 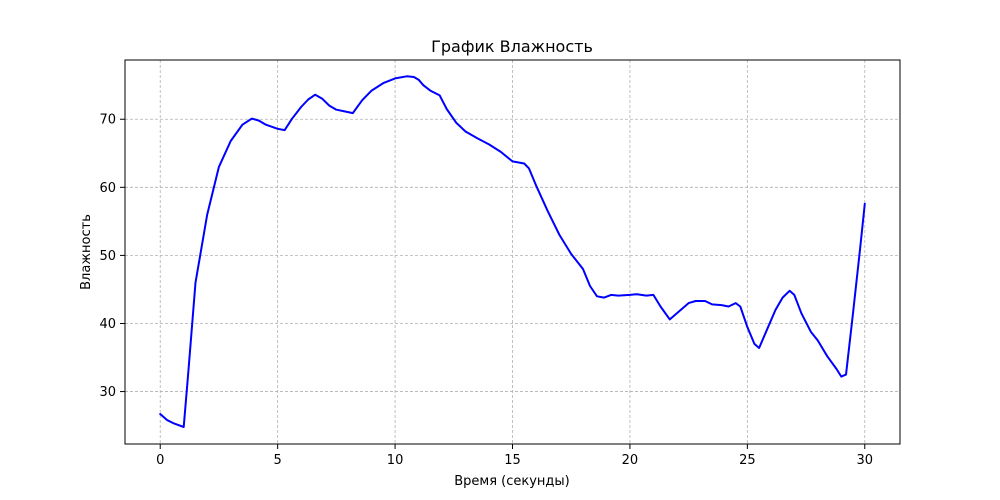 What do you see at coordinates (395, 460) in the screenshot?
I see `x-tick-label: 10` at bounding box center [395, 460].